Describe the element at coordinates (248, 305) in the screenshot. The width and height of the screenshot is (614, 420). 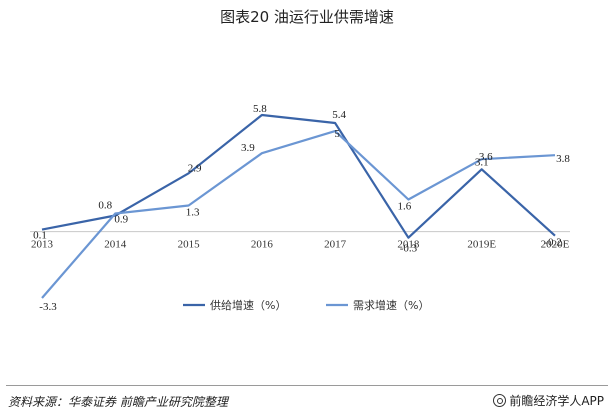
I see `legend-label-1: 供给增速（%）` at that location.